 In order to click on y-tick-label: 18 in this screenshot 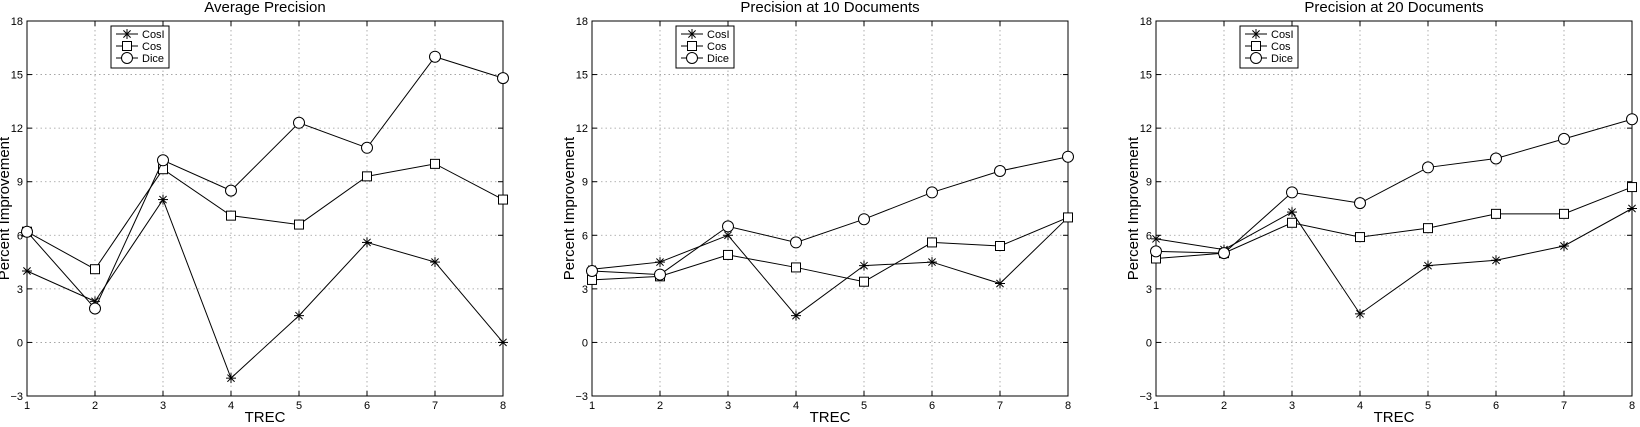, I will do `click(1146, 22)`.